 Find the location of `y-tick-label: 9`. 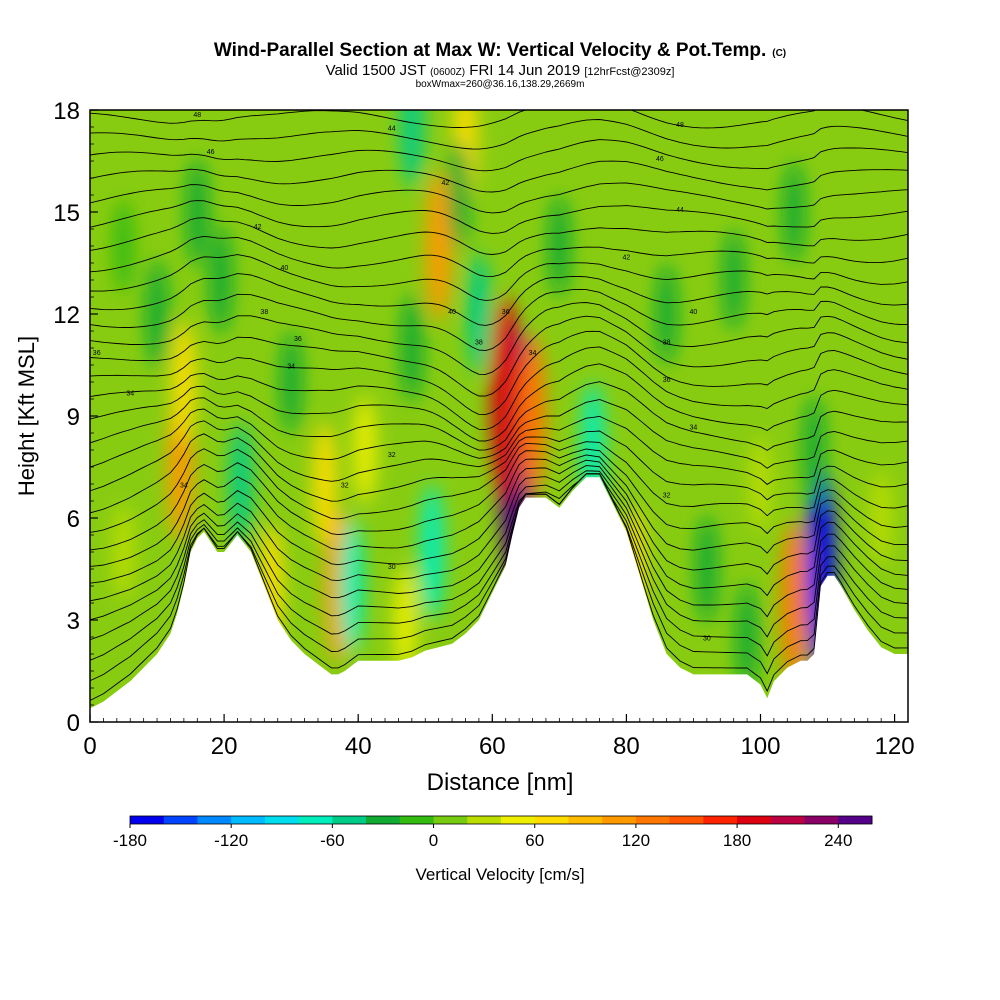

y-tick-label: 9 is located at coordinates (73, 417).